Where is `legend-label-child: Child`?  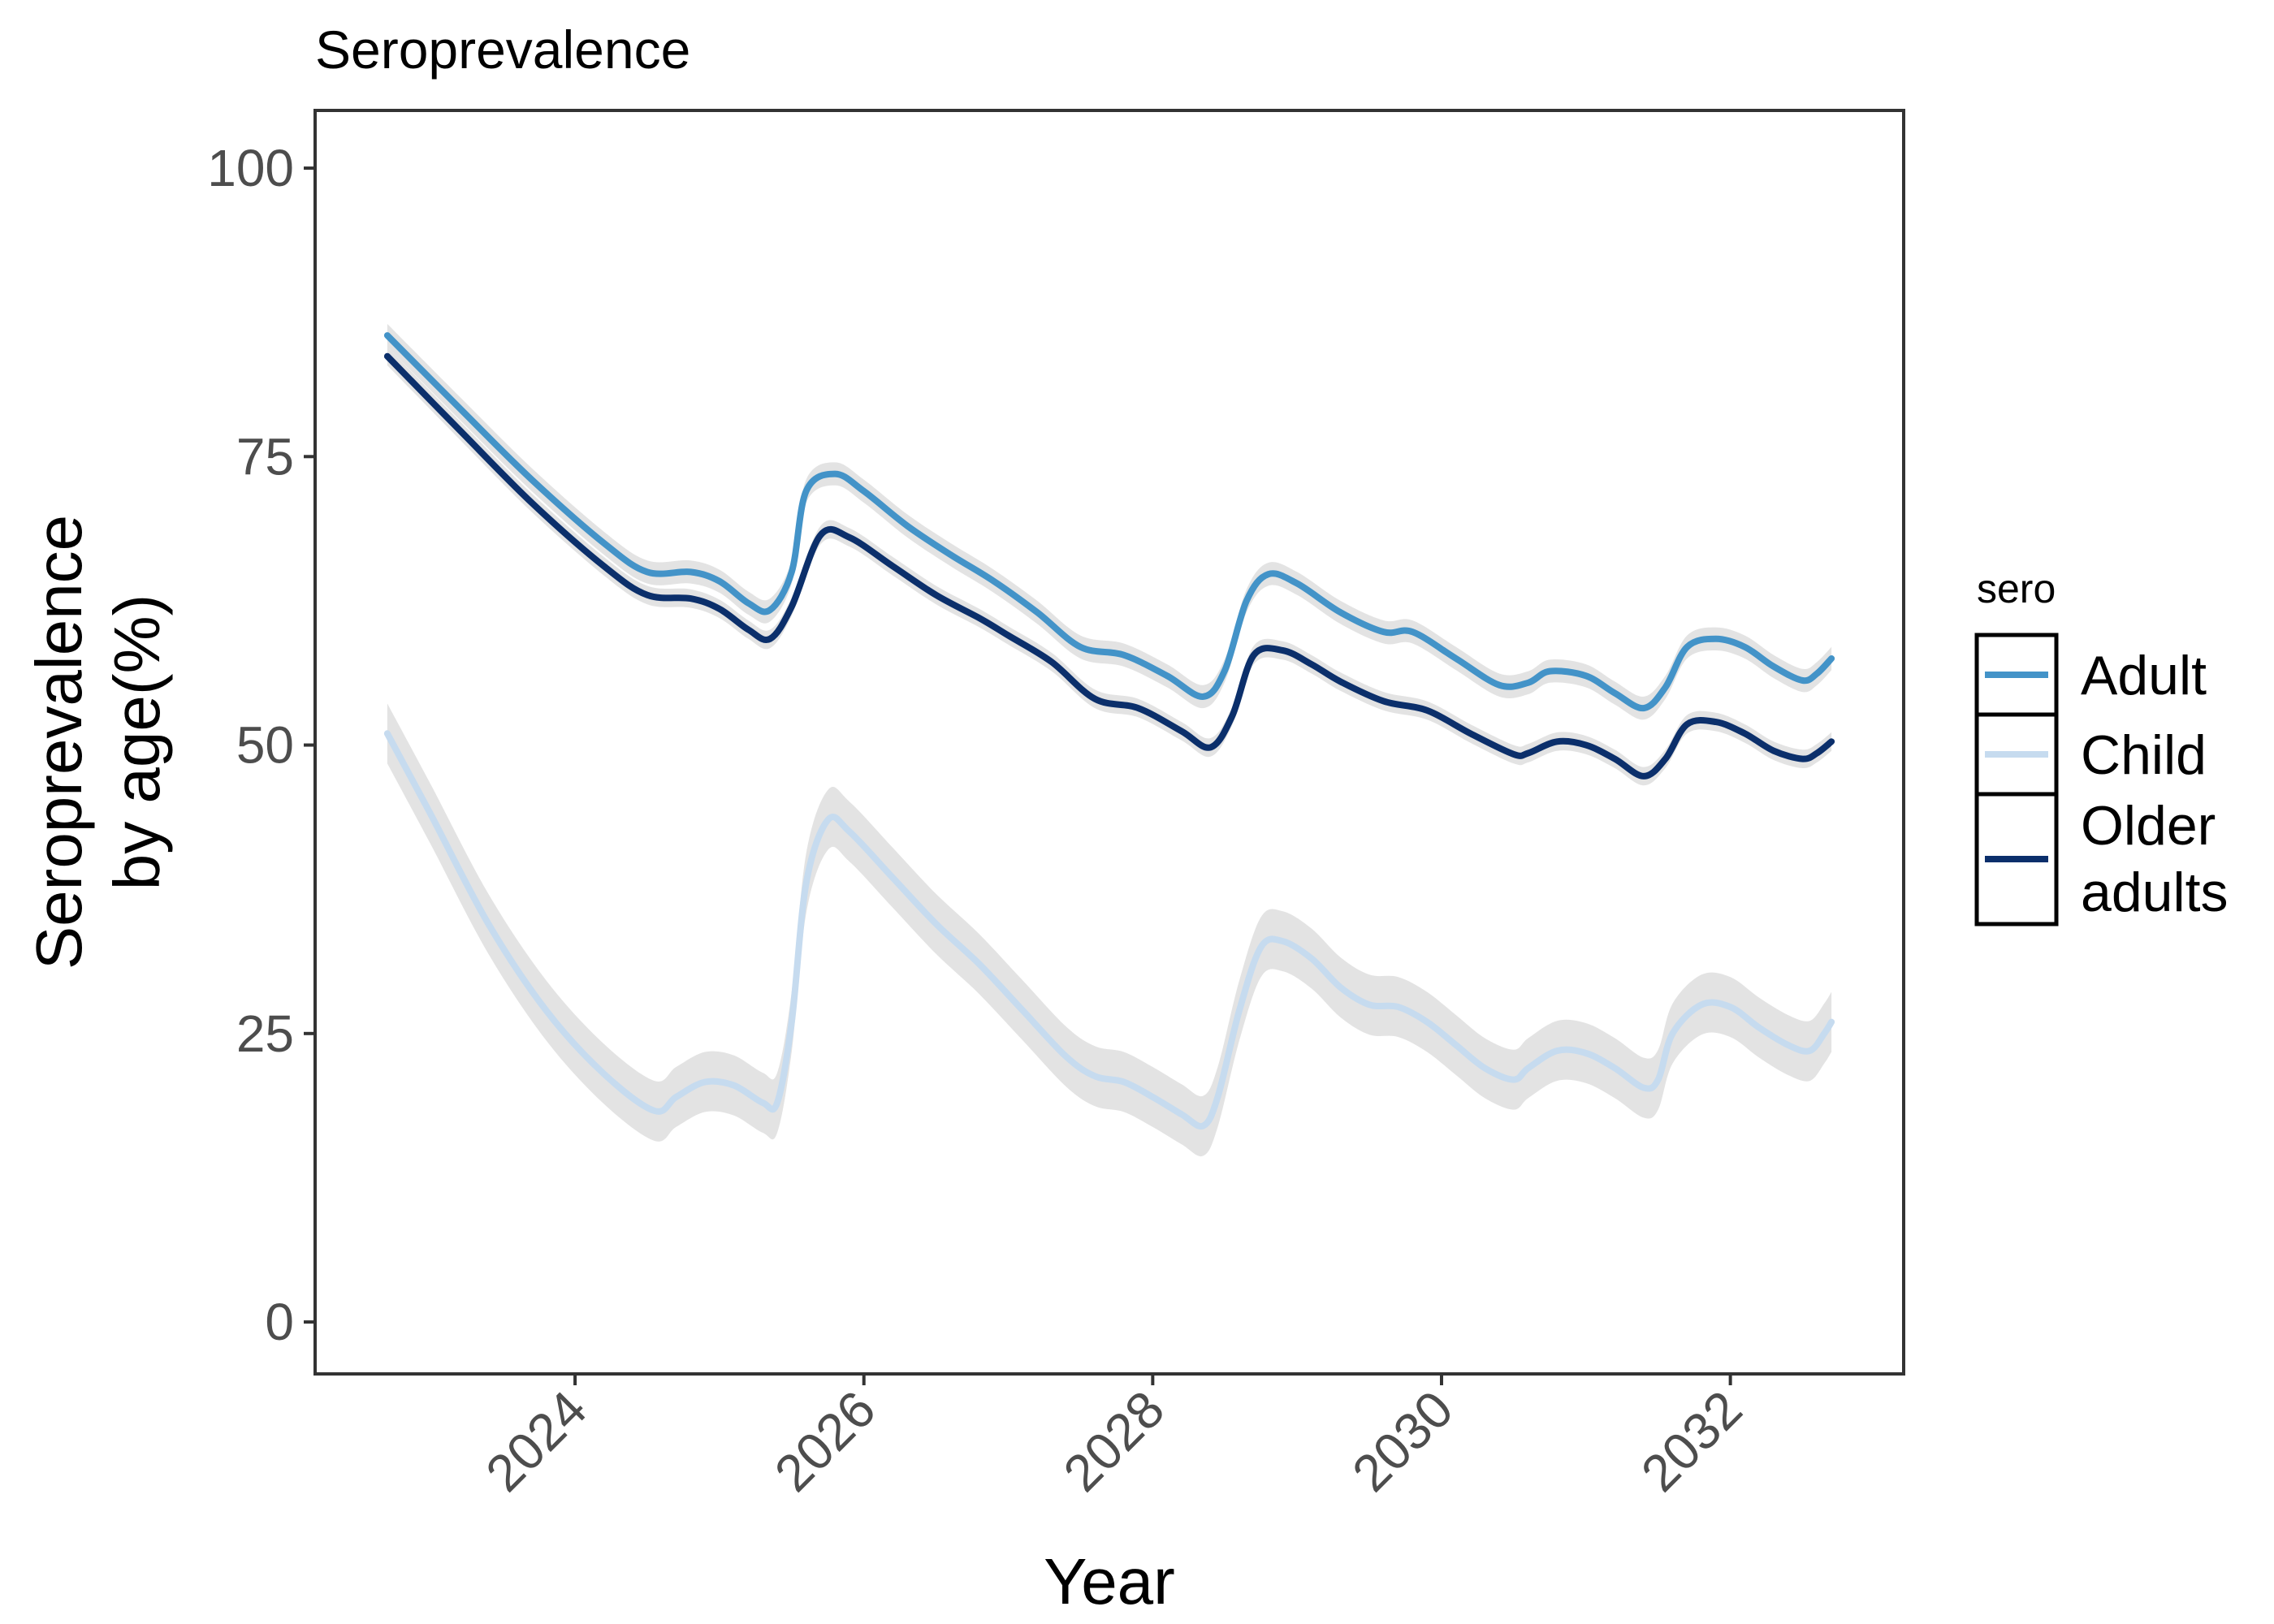
legend-label-child: Child is located at coordinates (2144, 755).